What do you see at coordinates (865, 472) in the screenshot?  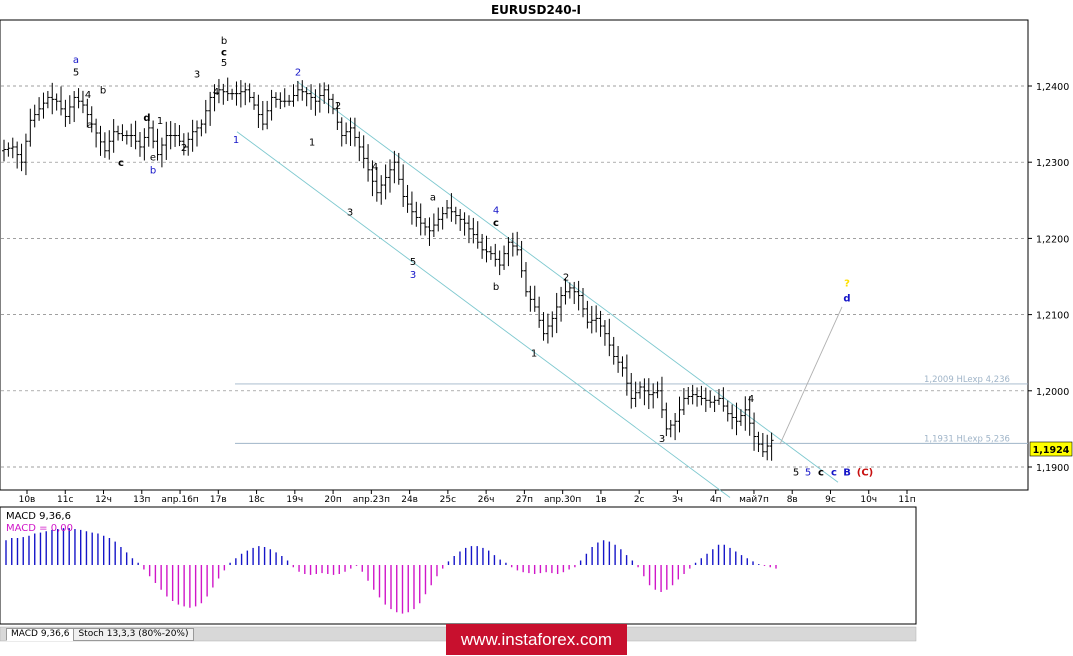 I see `wave-label: (C)` at bounding box center [865, 472].